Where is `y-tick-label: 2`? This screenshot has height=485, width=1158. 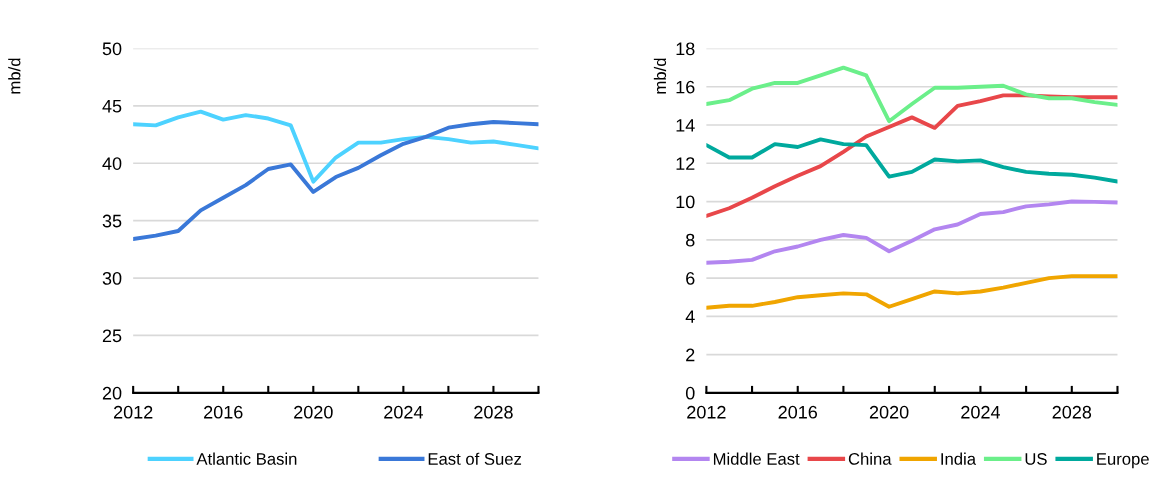 y-tick-label: 2 is located at coordinates (690, 355).